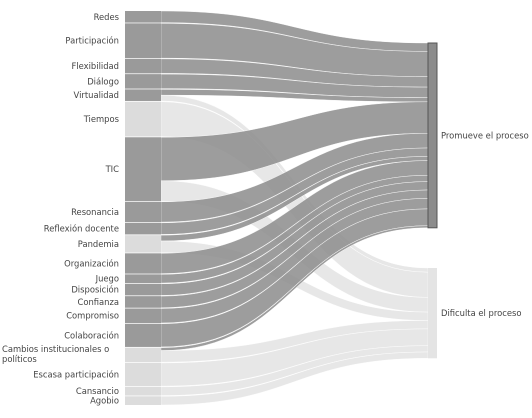 This screenshot has height=418, width=532. I want to click on source-label-virtualidad: Virtualidad, so click(96, 95).